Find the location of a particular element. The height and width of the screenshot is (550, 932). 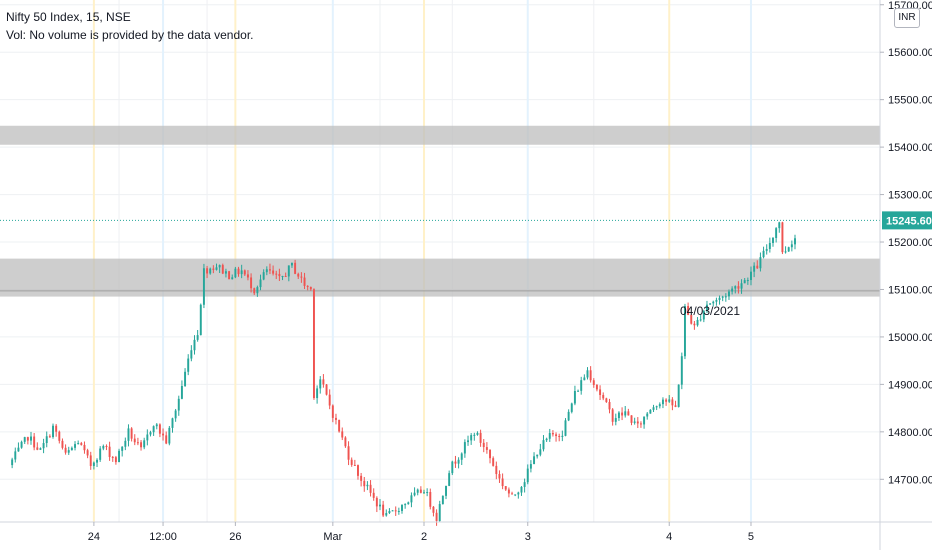

price-tick-label: 15200.00 is located at coordinates (910, 243).